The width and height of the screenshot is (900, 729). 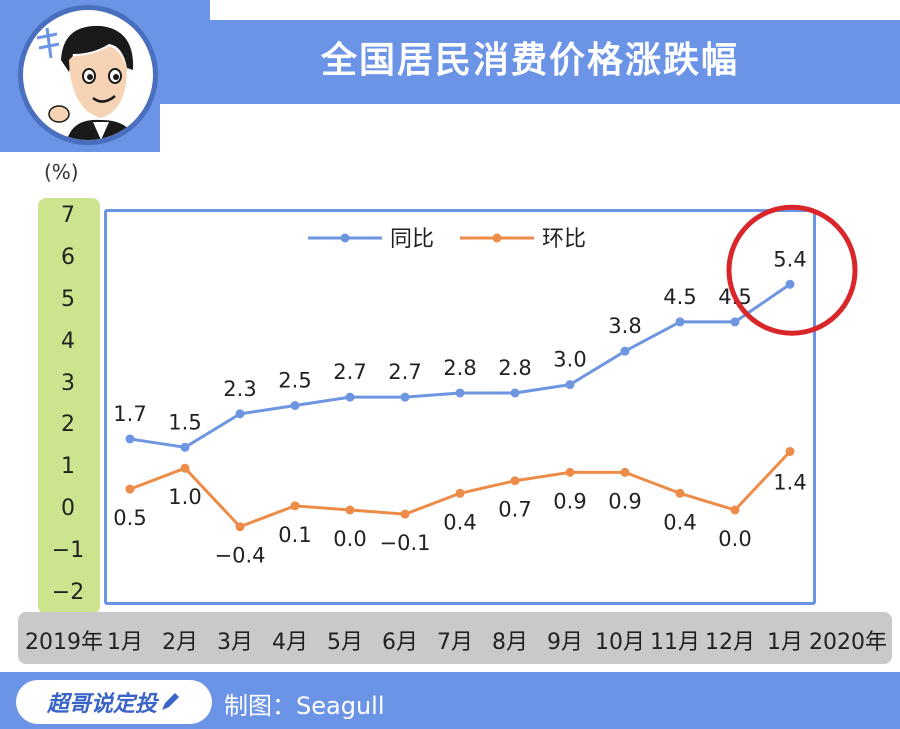 I want to click on y-tick-label: 0, so click(x=68, y=508).